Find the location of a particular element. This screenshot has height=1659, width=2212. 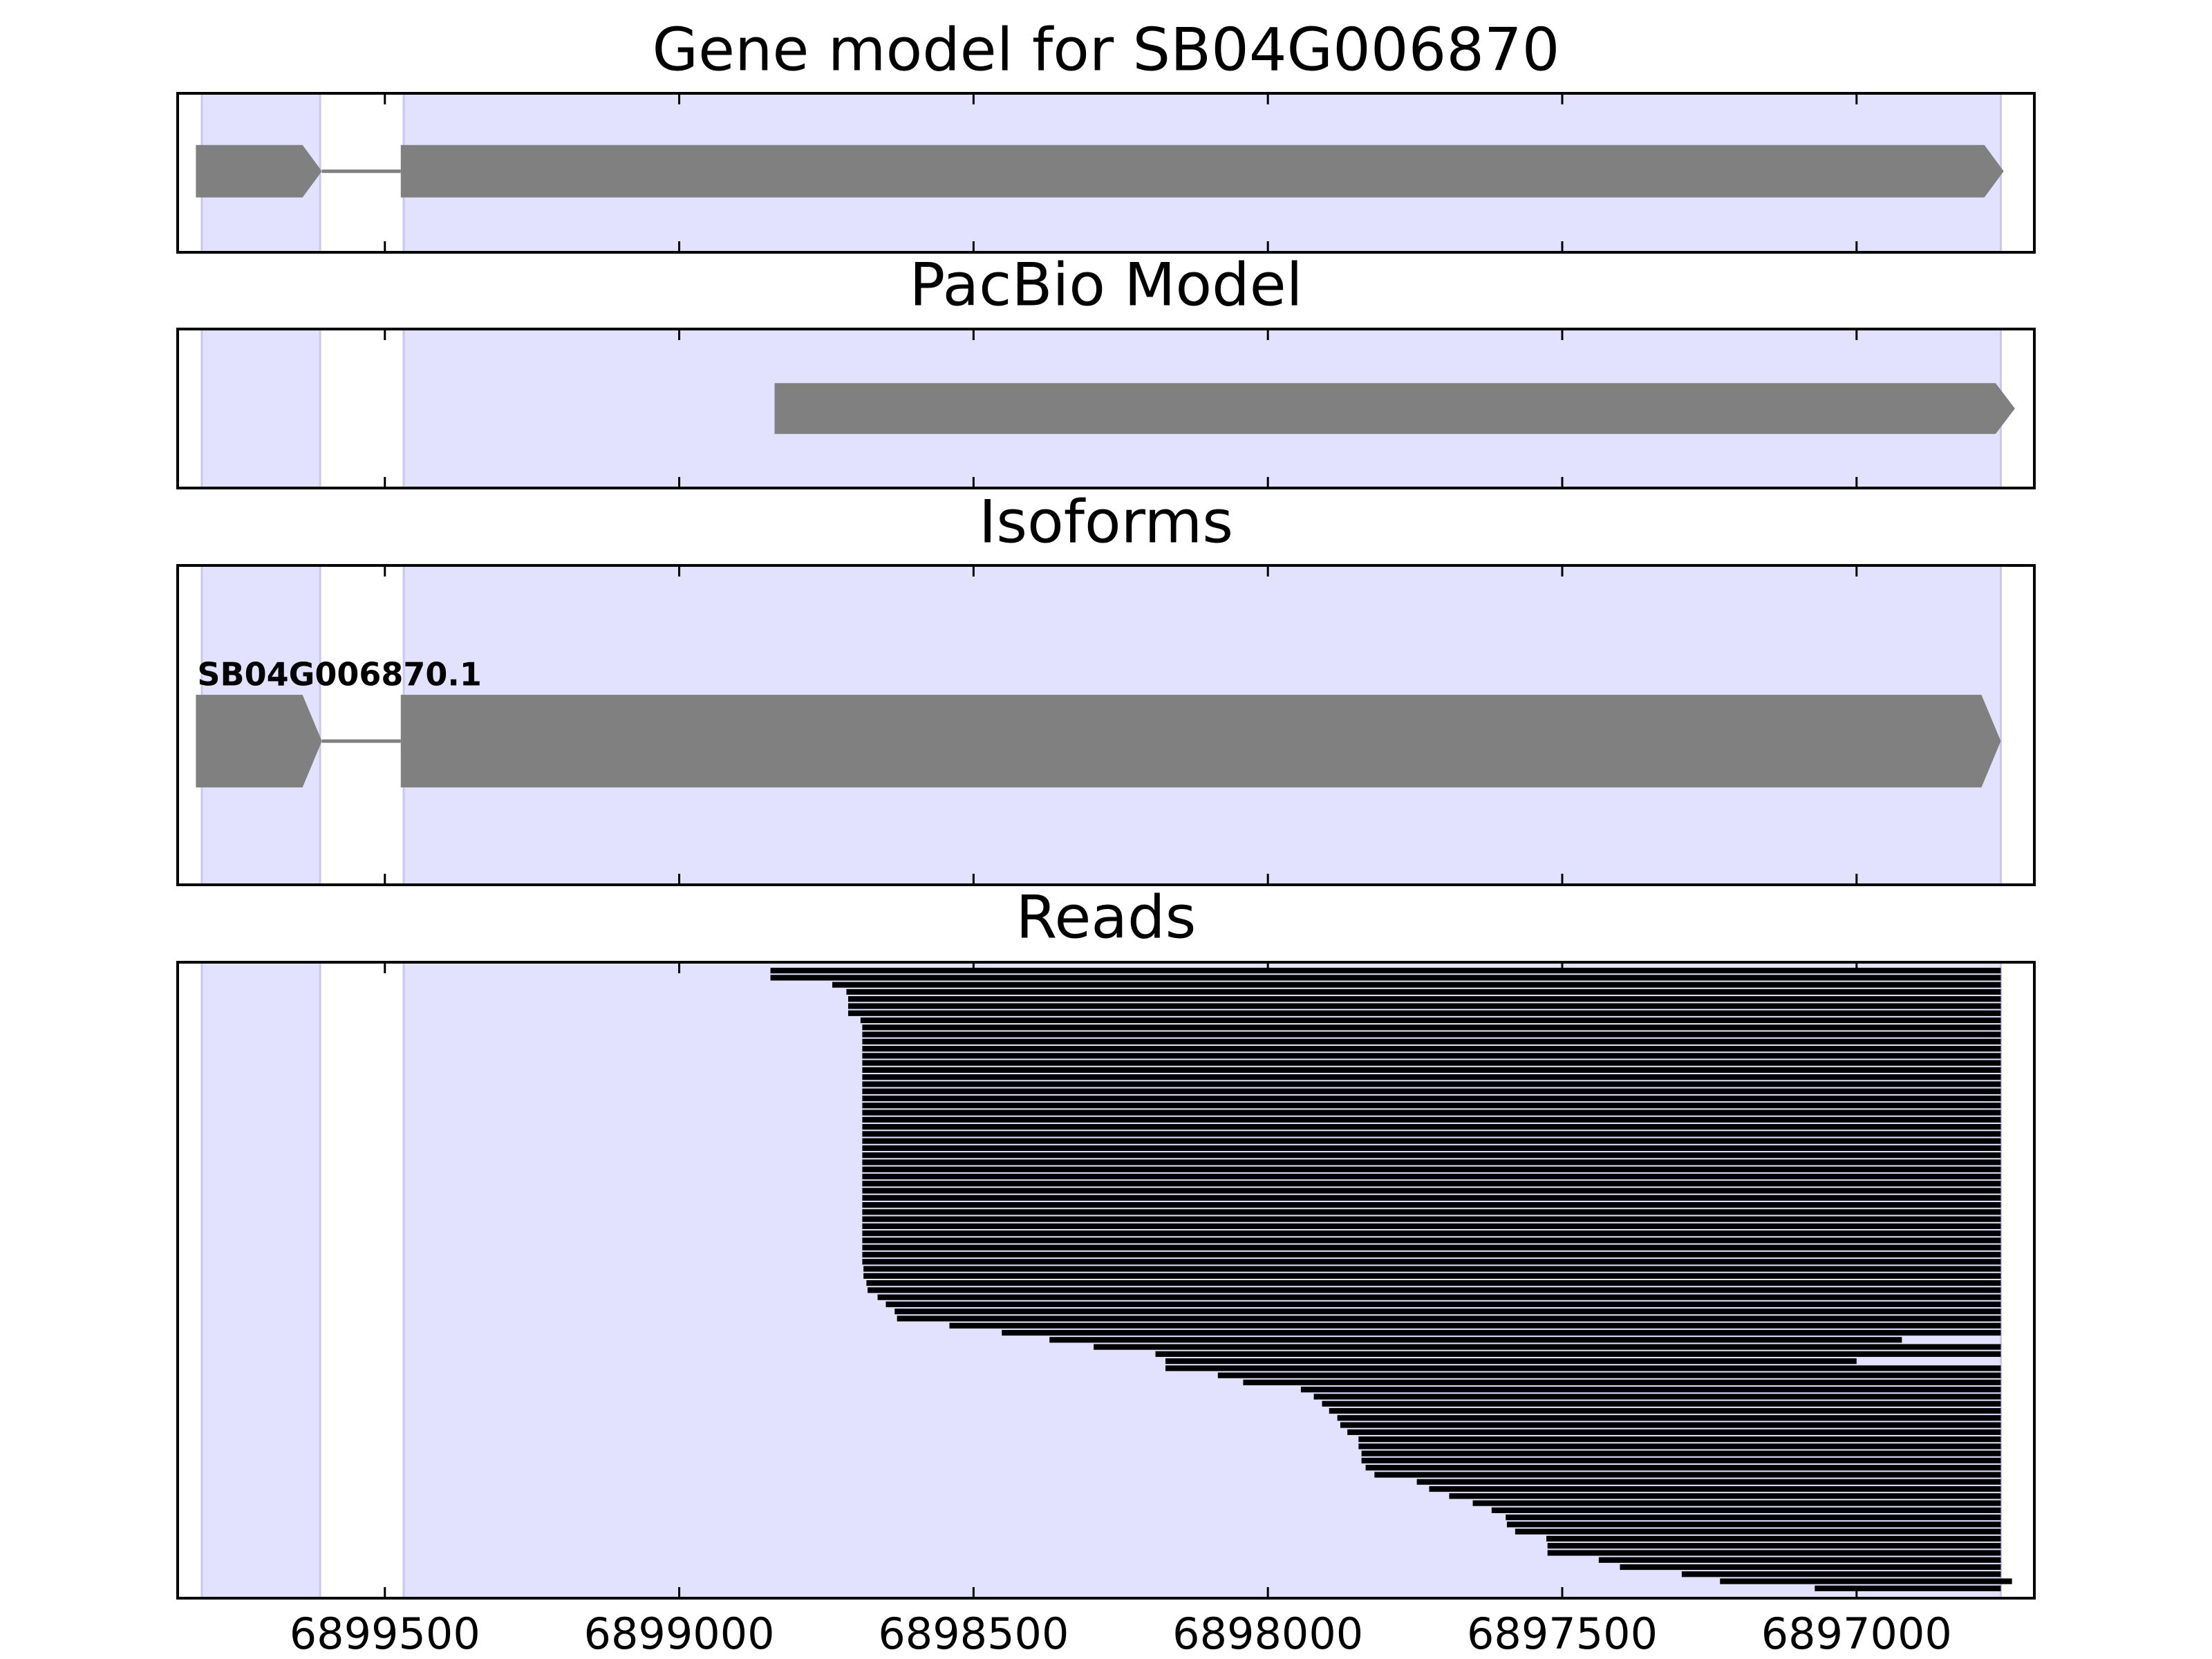

panel-title: Isoforms is located at coordinates (1106, 521).